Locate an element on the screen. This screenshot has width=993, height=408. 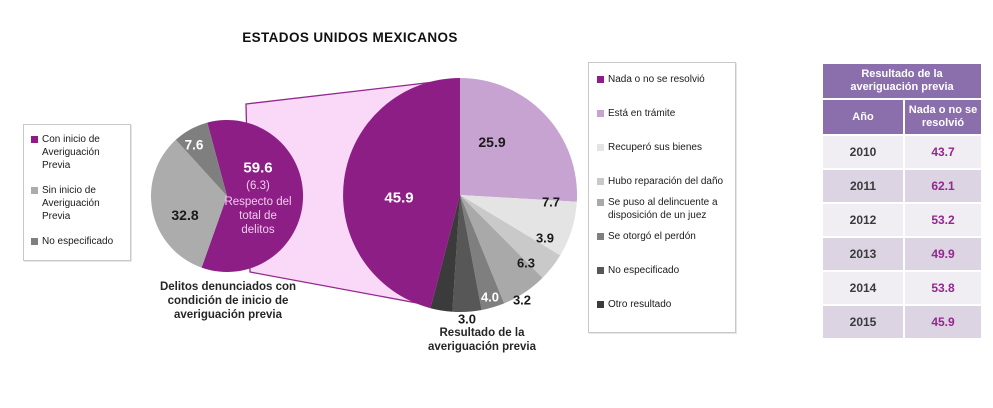
pie2-caption: Resultado de la averiguación previa is located at coordinates (482, 340).